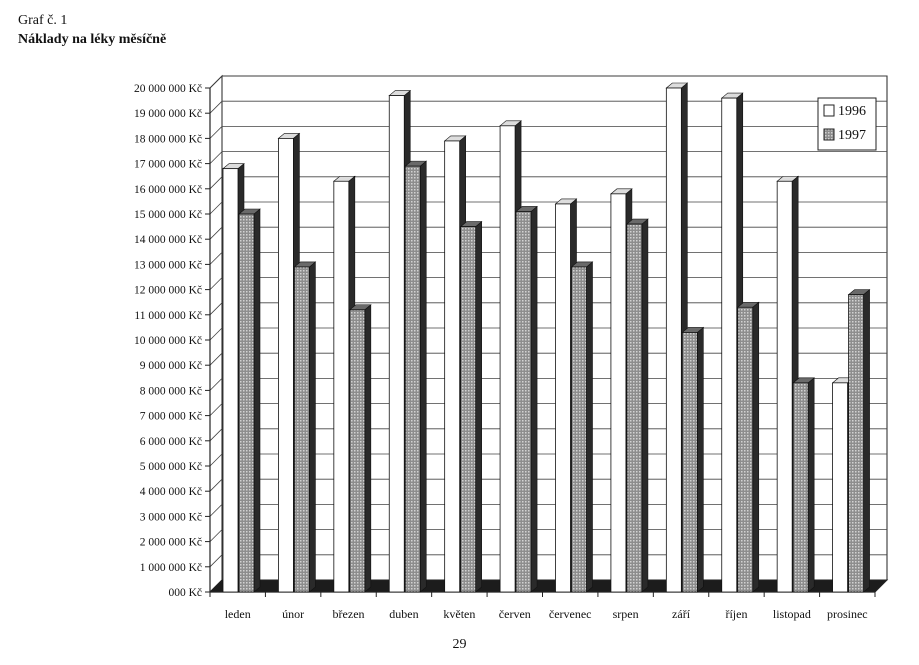 Image resolution: width=919 pixels, height=665 pixels. I want to click on bar-1997-říjen, so click(748, 447).